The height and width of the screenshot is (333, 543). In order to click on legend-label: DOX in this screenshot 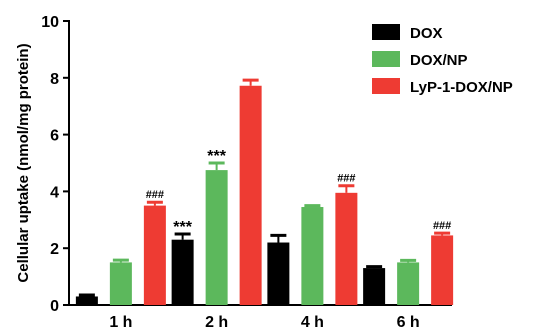, I will do `click(426, 33)`.